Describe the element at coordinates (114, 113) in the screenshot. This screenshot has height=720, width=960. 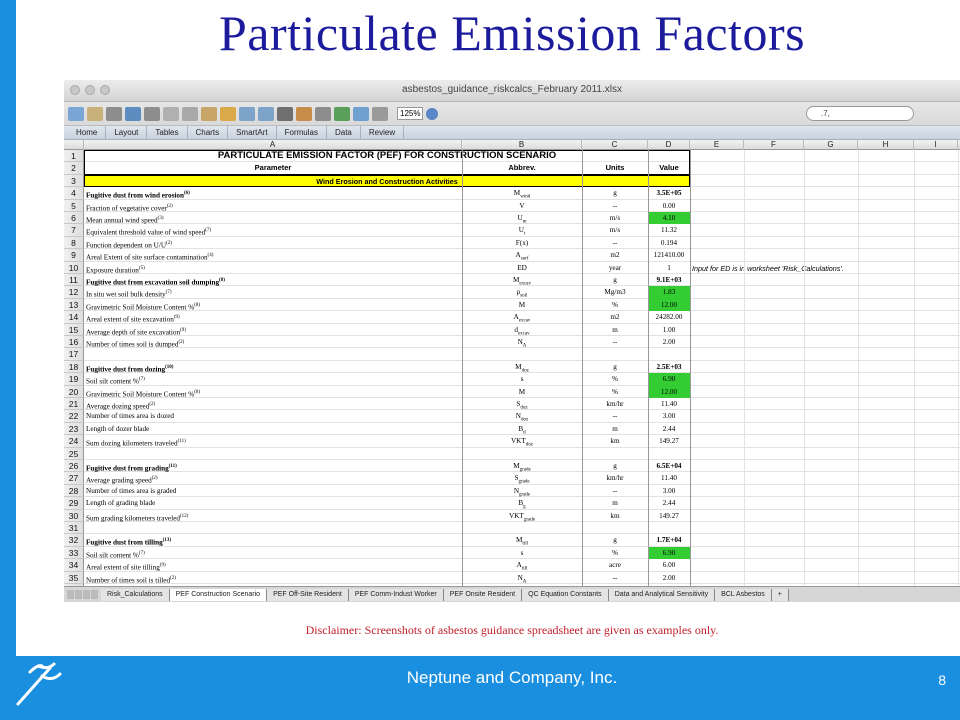
I see `open-icon` at that location.